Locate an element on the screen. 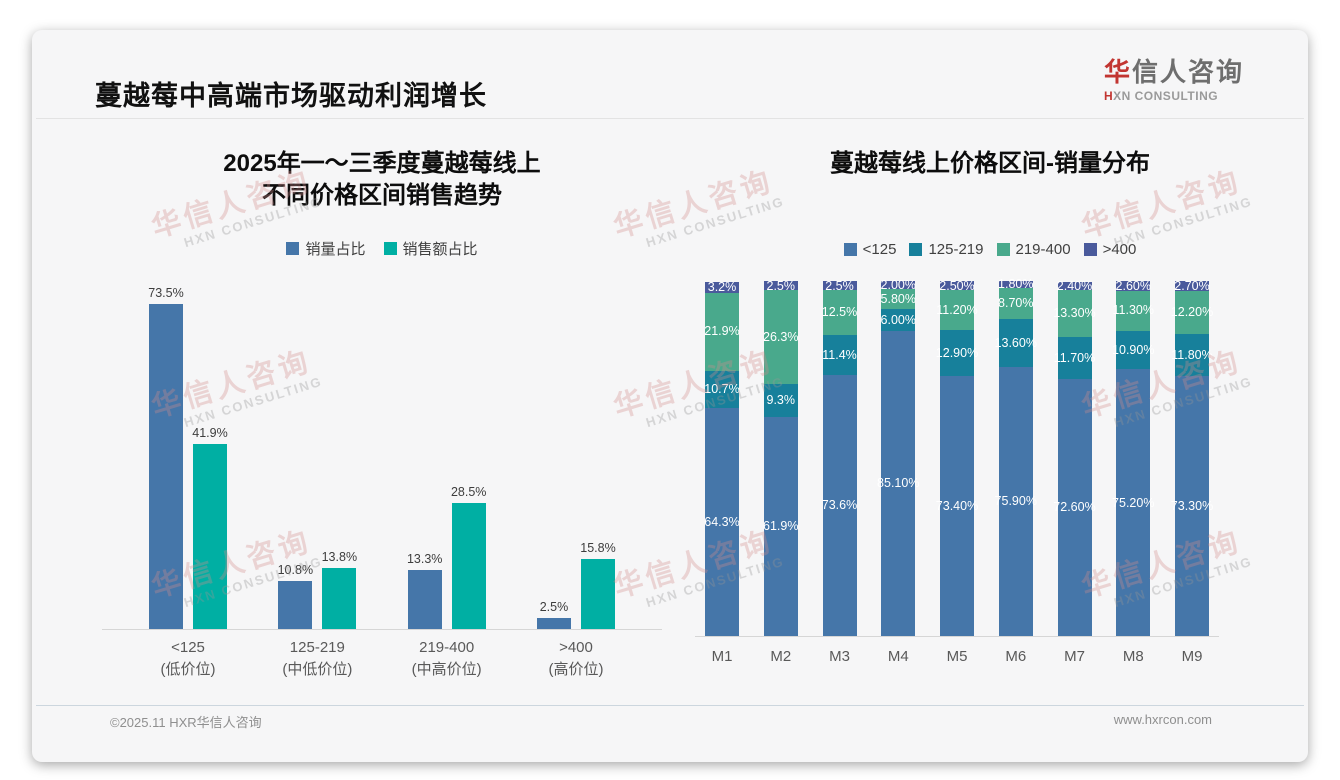 The height and width of the screenshot is (780, 1340). segment-label: 64.3% is located at coordinates (722, 522).